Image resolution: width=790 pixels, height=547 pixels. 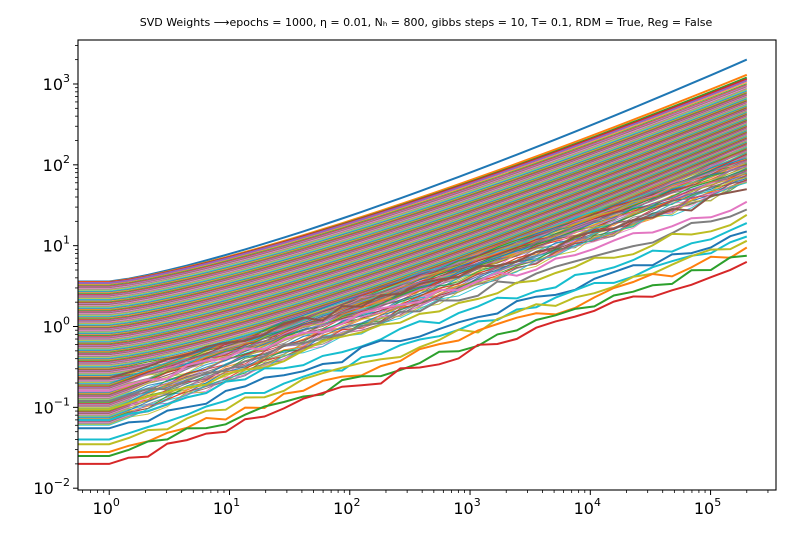 I want to click on y-tick-exponent: 0, so click(x=66, y=321).